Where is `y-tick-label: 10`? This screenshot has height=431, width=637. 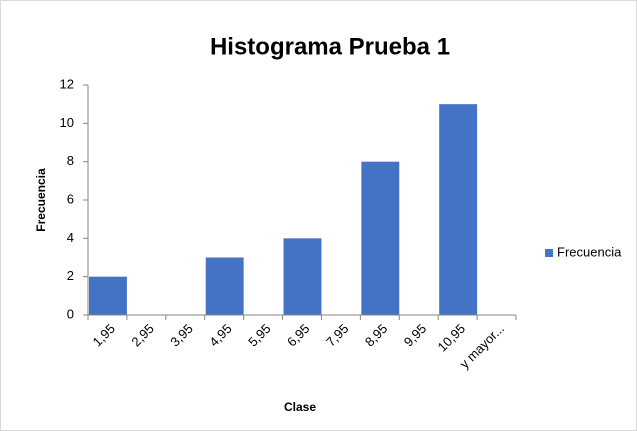
y-tick-label: 10 is located at coordinates (67, 122).